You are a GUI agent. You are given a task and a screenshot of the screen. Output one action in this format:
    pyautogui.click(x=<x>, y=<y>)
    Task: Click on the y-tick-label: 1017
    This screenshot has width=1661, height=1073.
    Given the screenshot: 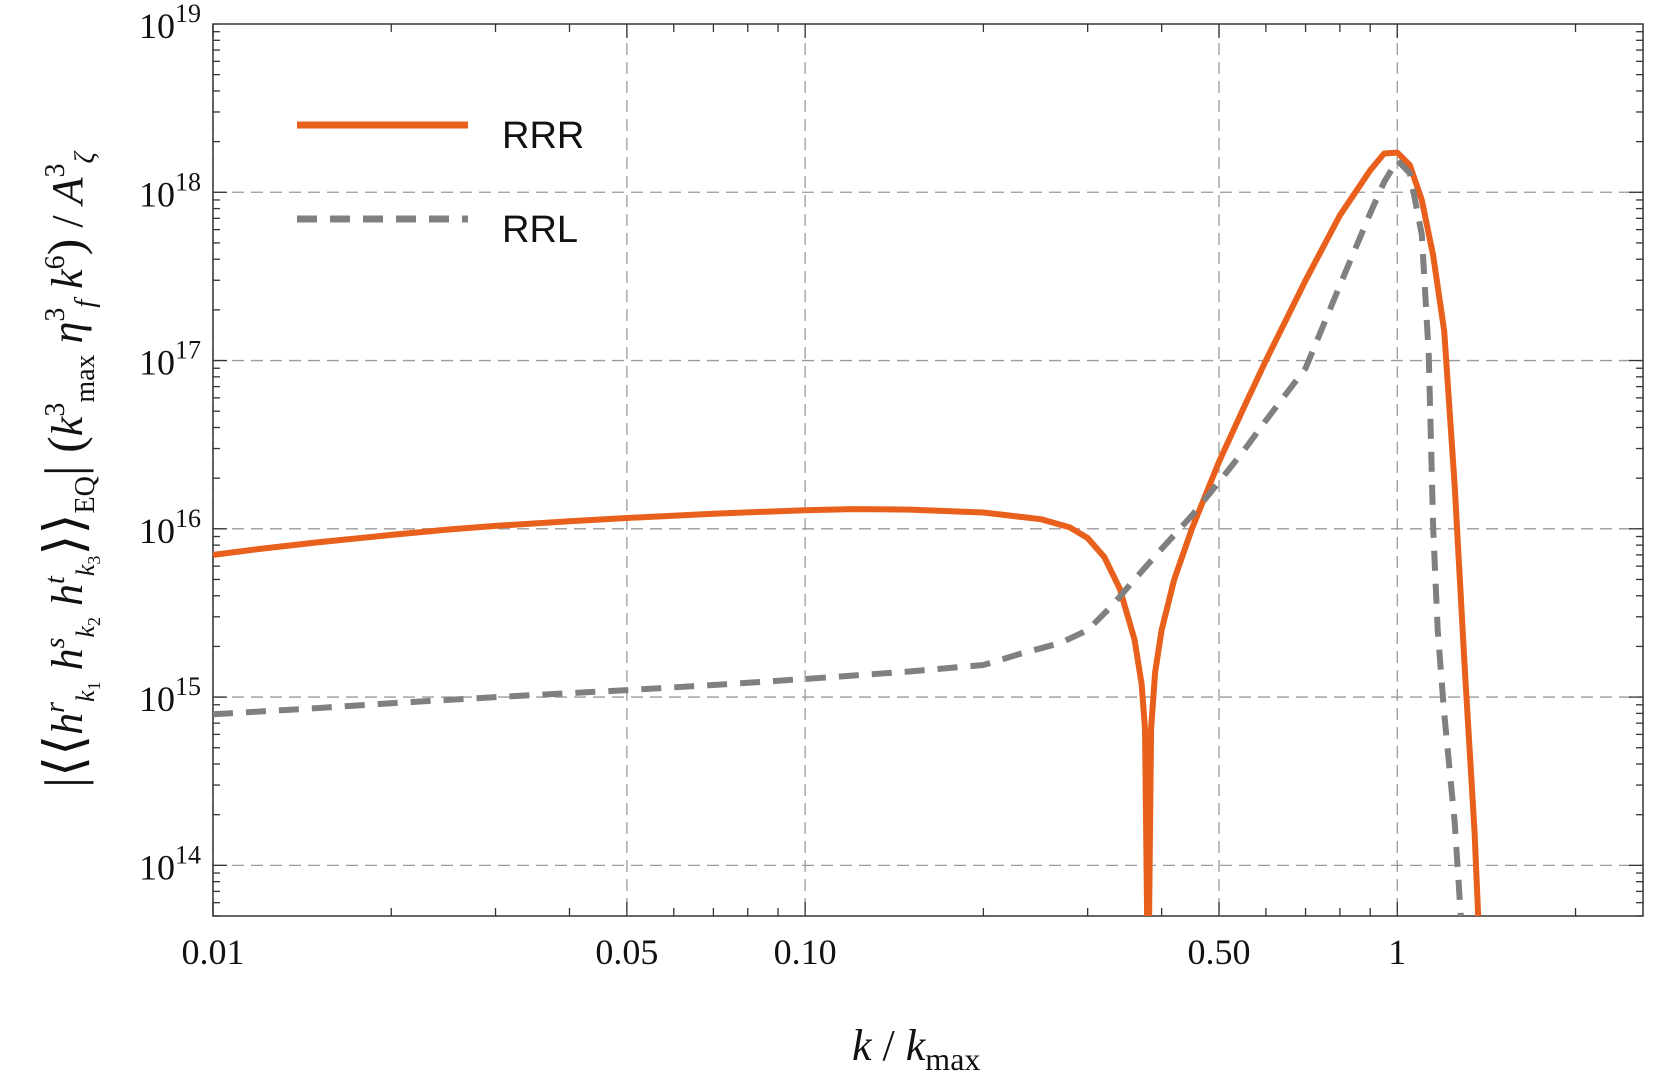 What is the action you would take?
    pyautogui.click(x=170, y=359)
    